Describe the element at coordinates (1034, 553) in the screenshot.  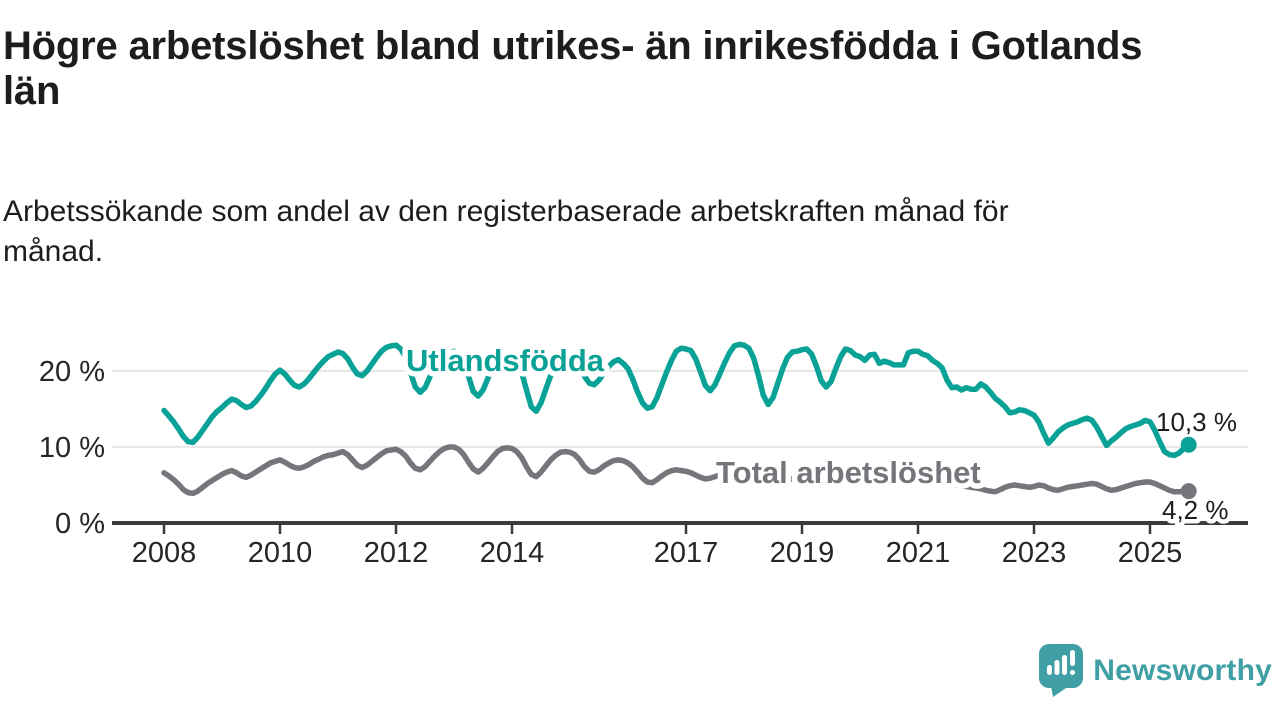
I see `x-axis-label: 2023` at that location.